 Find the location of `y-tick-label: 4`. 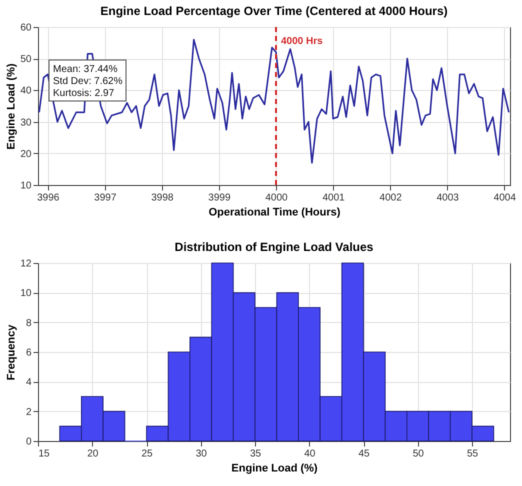

y-tick-label: 4 is located at coordinates (29, 382).